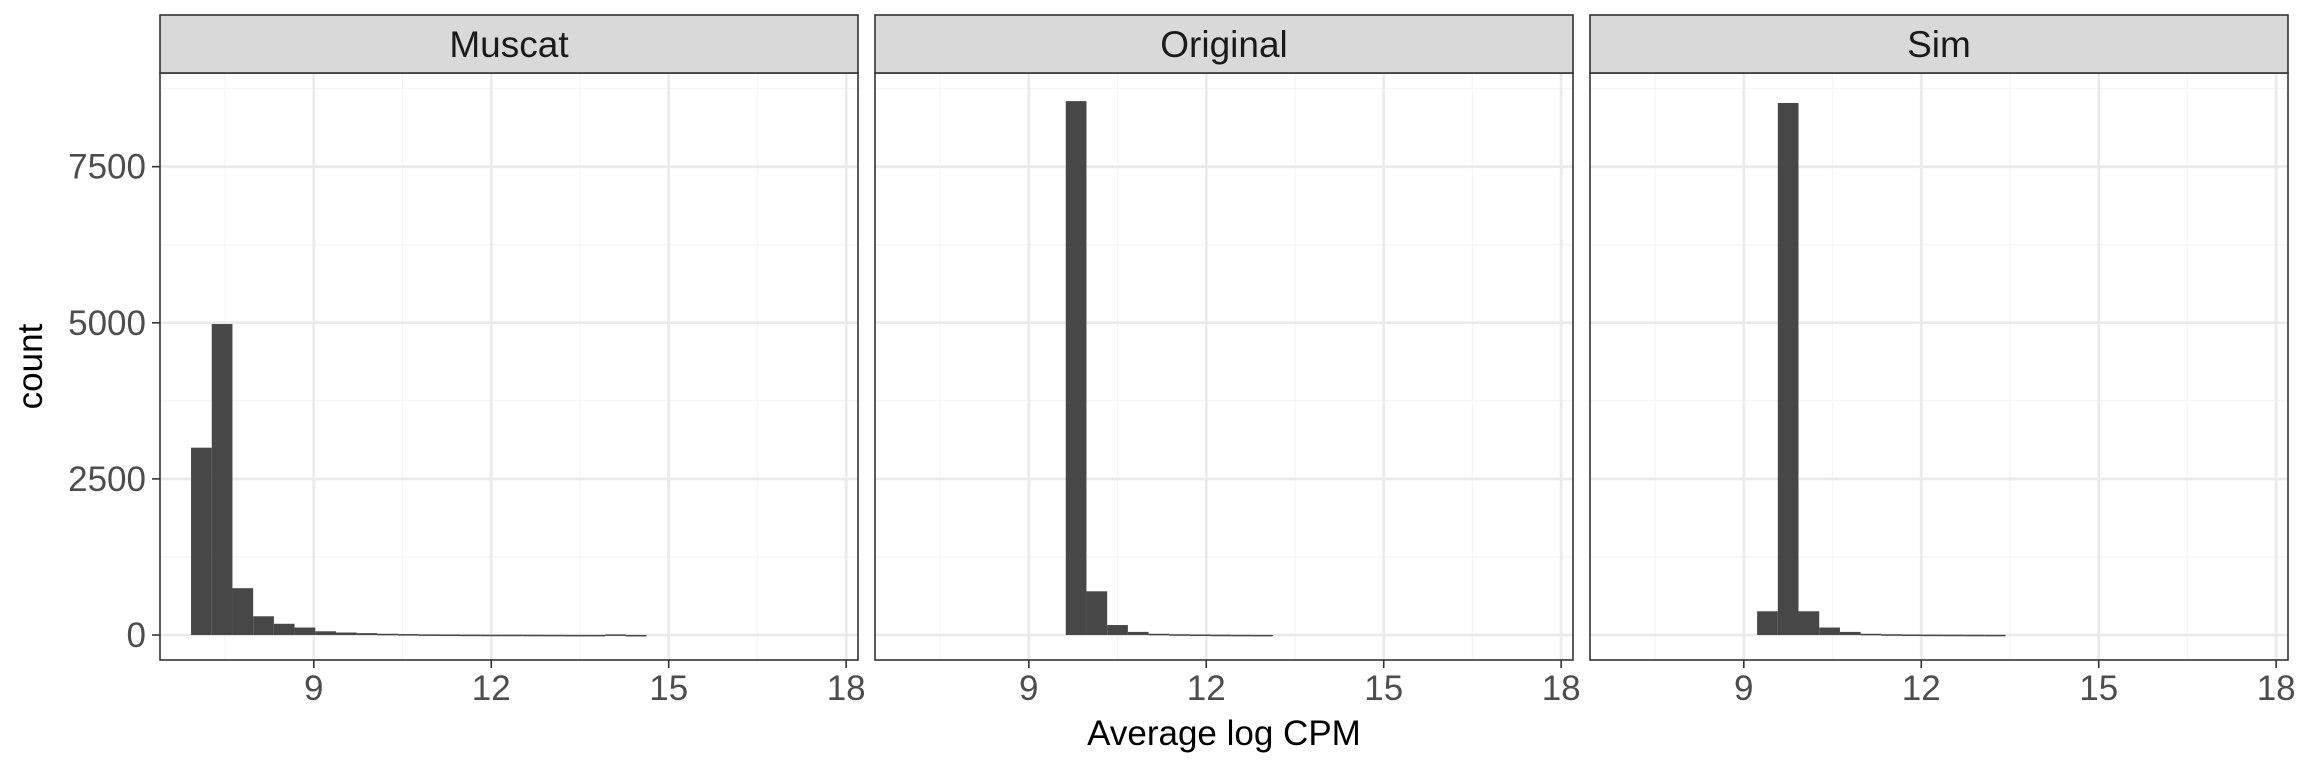 The height and width of the screenshot is (768, 2304). I want to click on y-tick-label: 7500, so click(107, 167).